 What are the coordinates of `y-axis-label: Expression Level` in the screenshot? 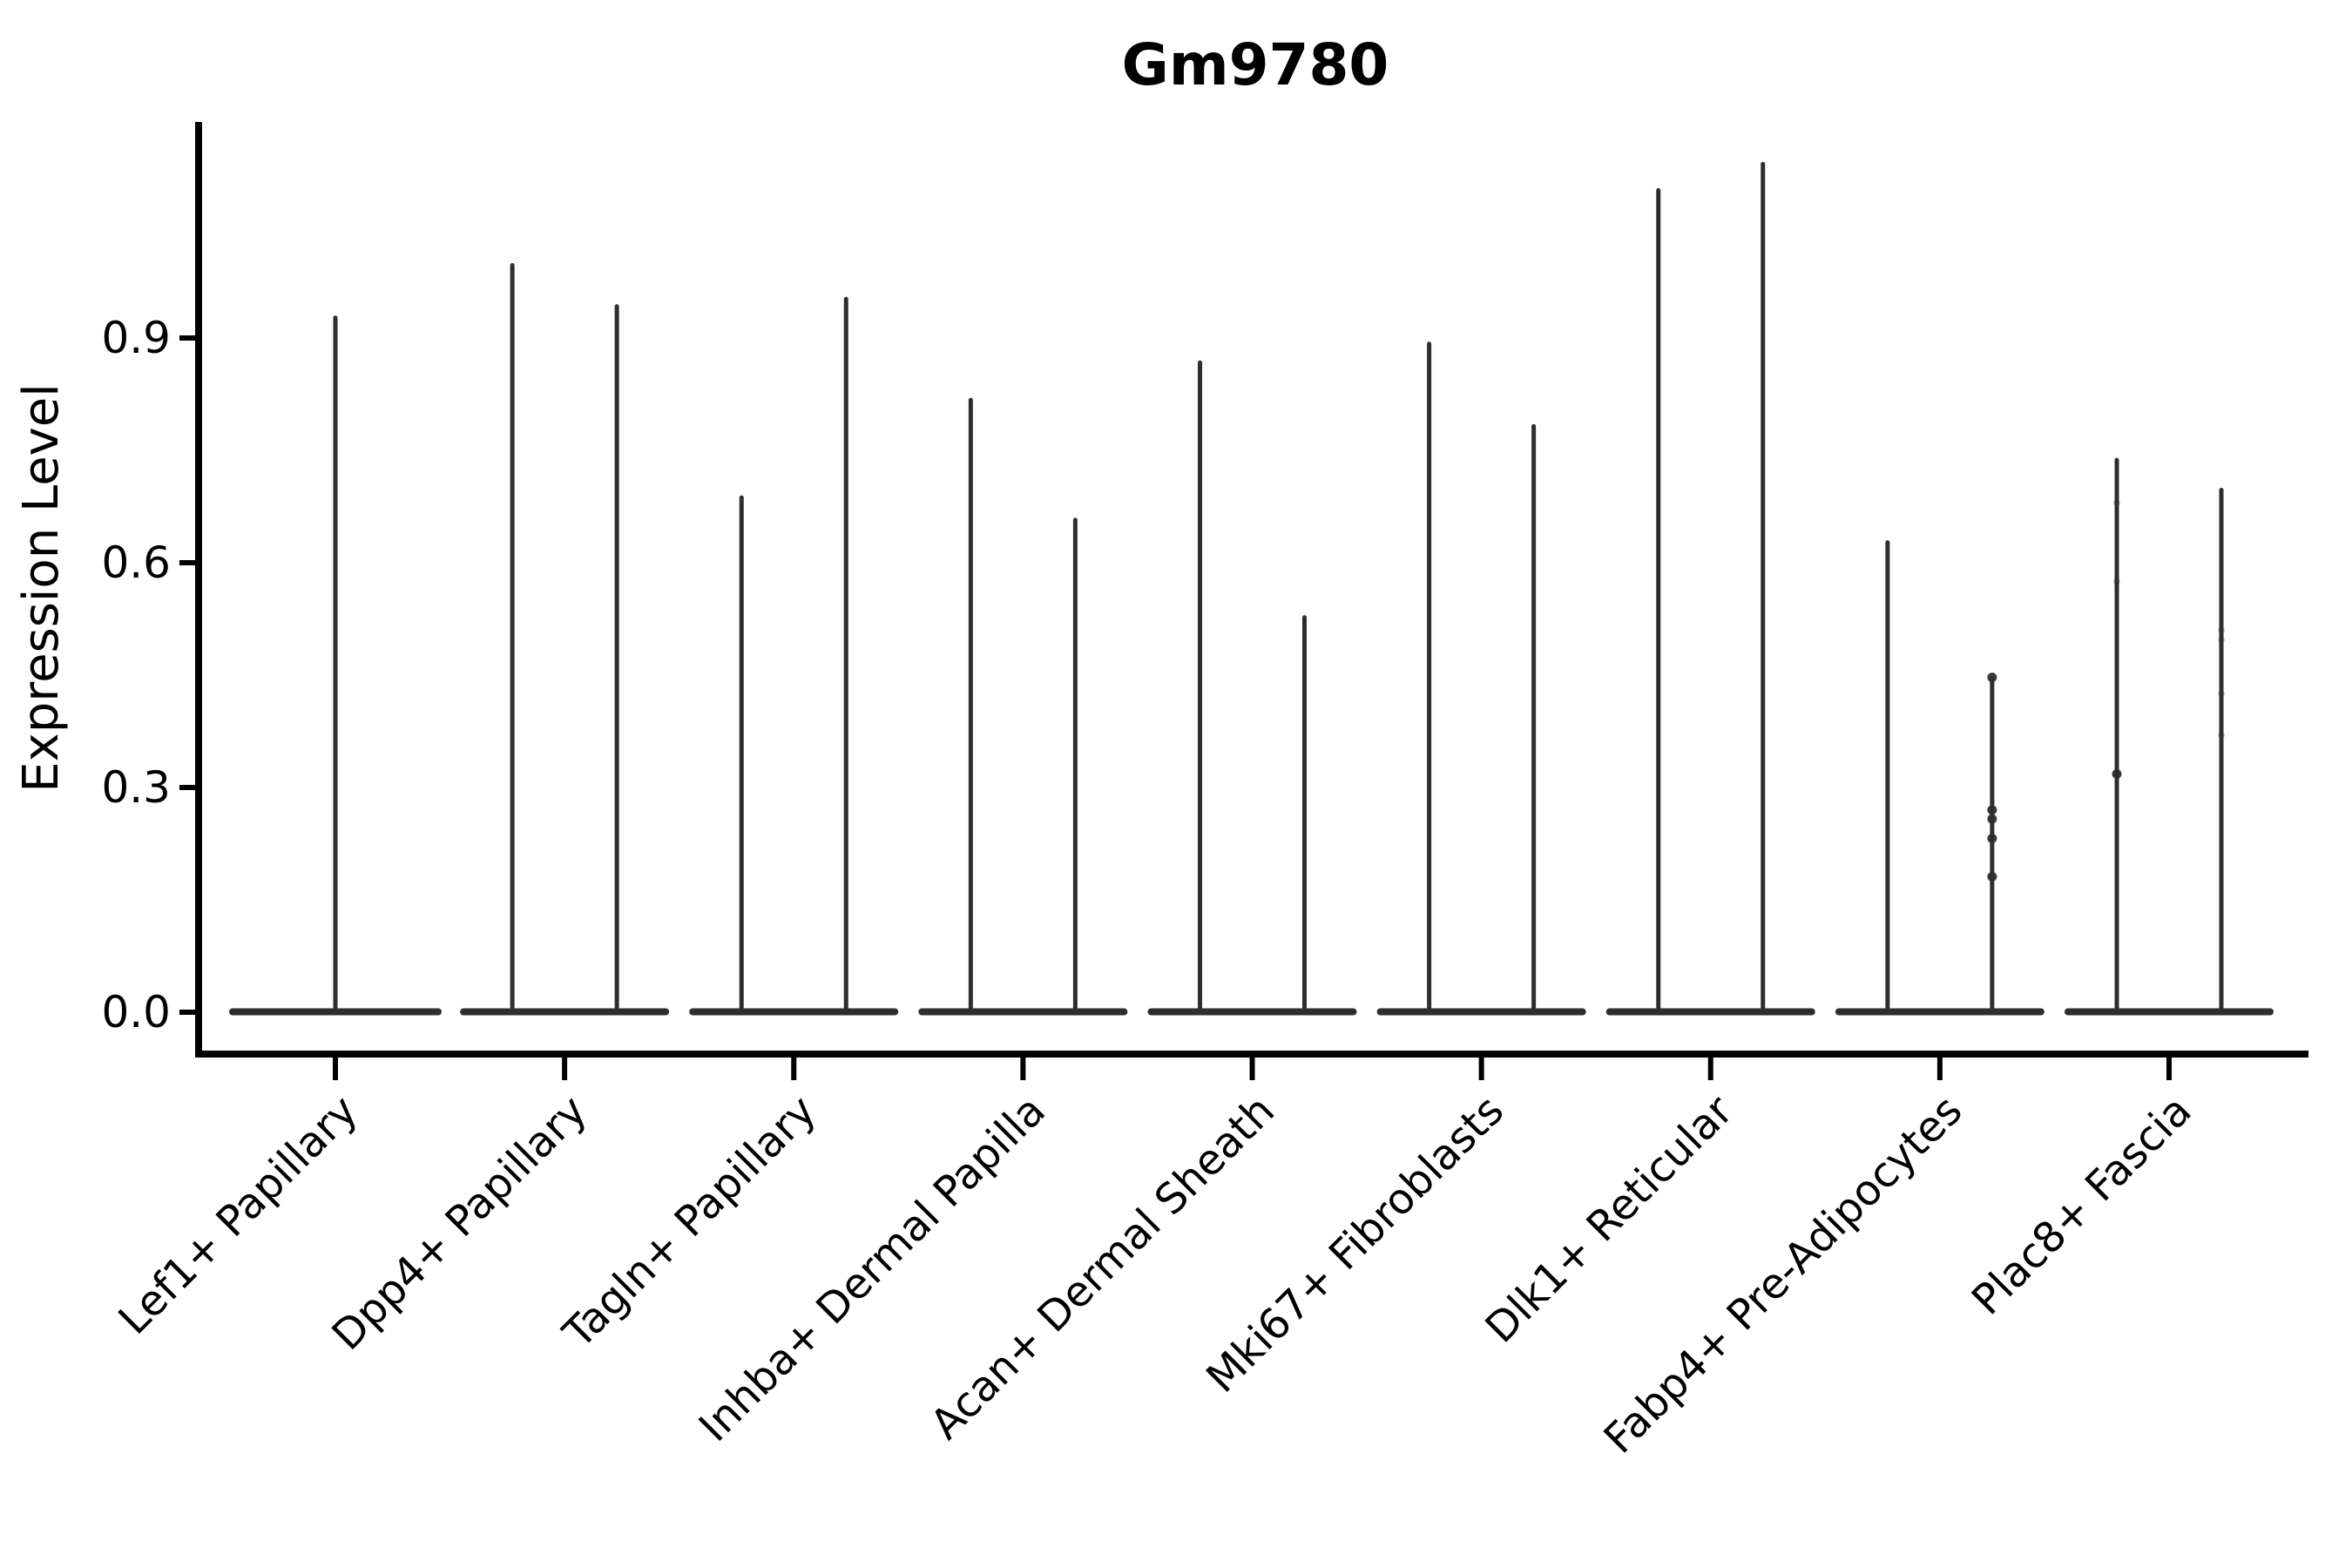 It's located at (41, 588).